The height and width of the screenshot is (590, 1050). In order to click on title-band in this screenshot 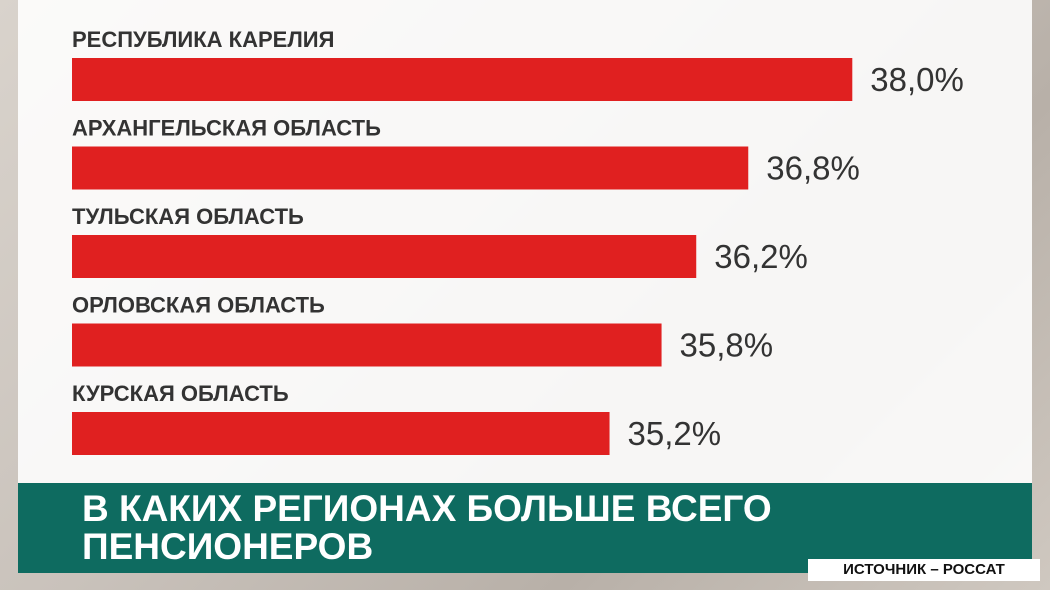, I will do `click(525, 528)`.